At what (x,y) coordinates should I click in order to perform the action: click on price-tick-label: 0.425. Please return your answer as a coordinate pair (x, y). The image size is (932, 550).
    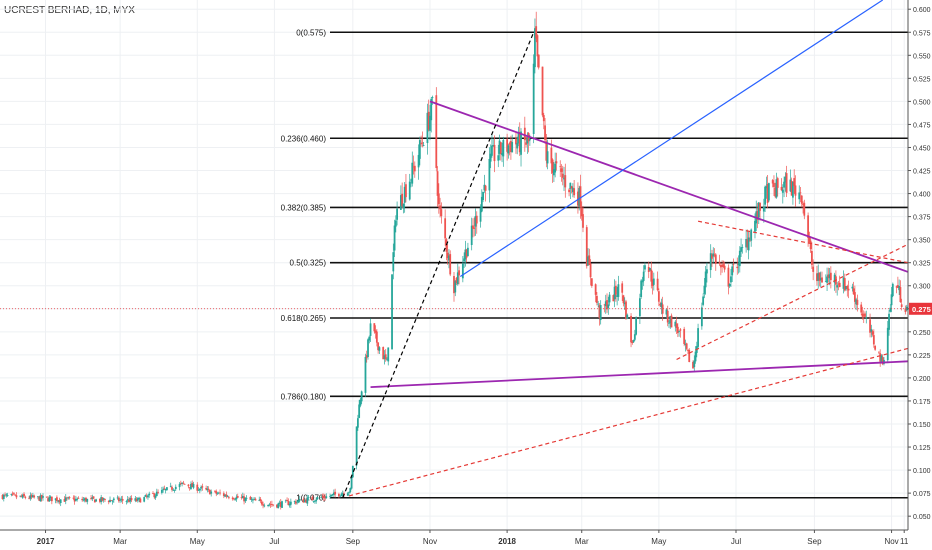
    Looking at the image, I should click on (922, 172).